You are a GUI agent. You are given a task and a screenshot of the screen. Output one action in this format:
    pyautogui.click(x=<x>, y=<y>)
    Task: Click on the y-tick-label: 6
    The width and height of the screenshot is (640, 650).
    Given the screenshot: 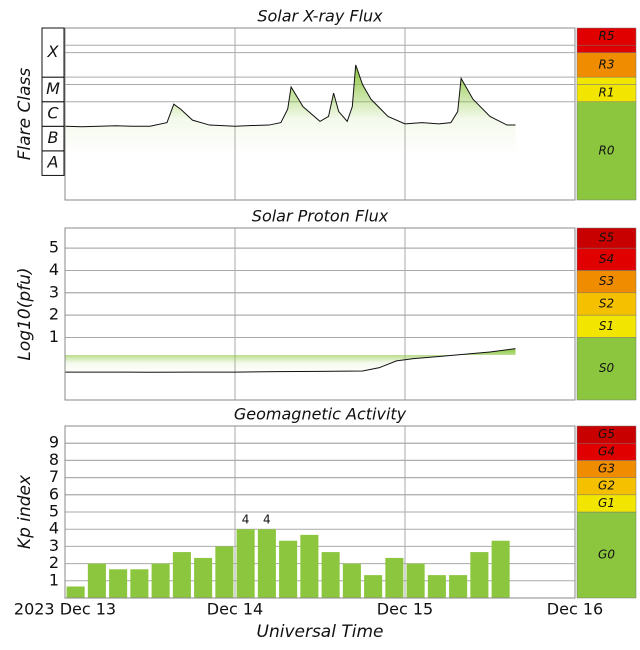 What is the action you would take?
    pyautogui.click(x=54, y=493)
    